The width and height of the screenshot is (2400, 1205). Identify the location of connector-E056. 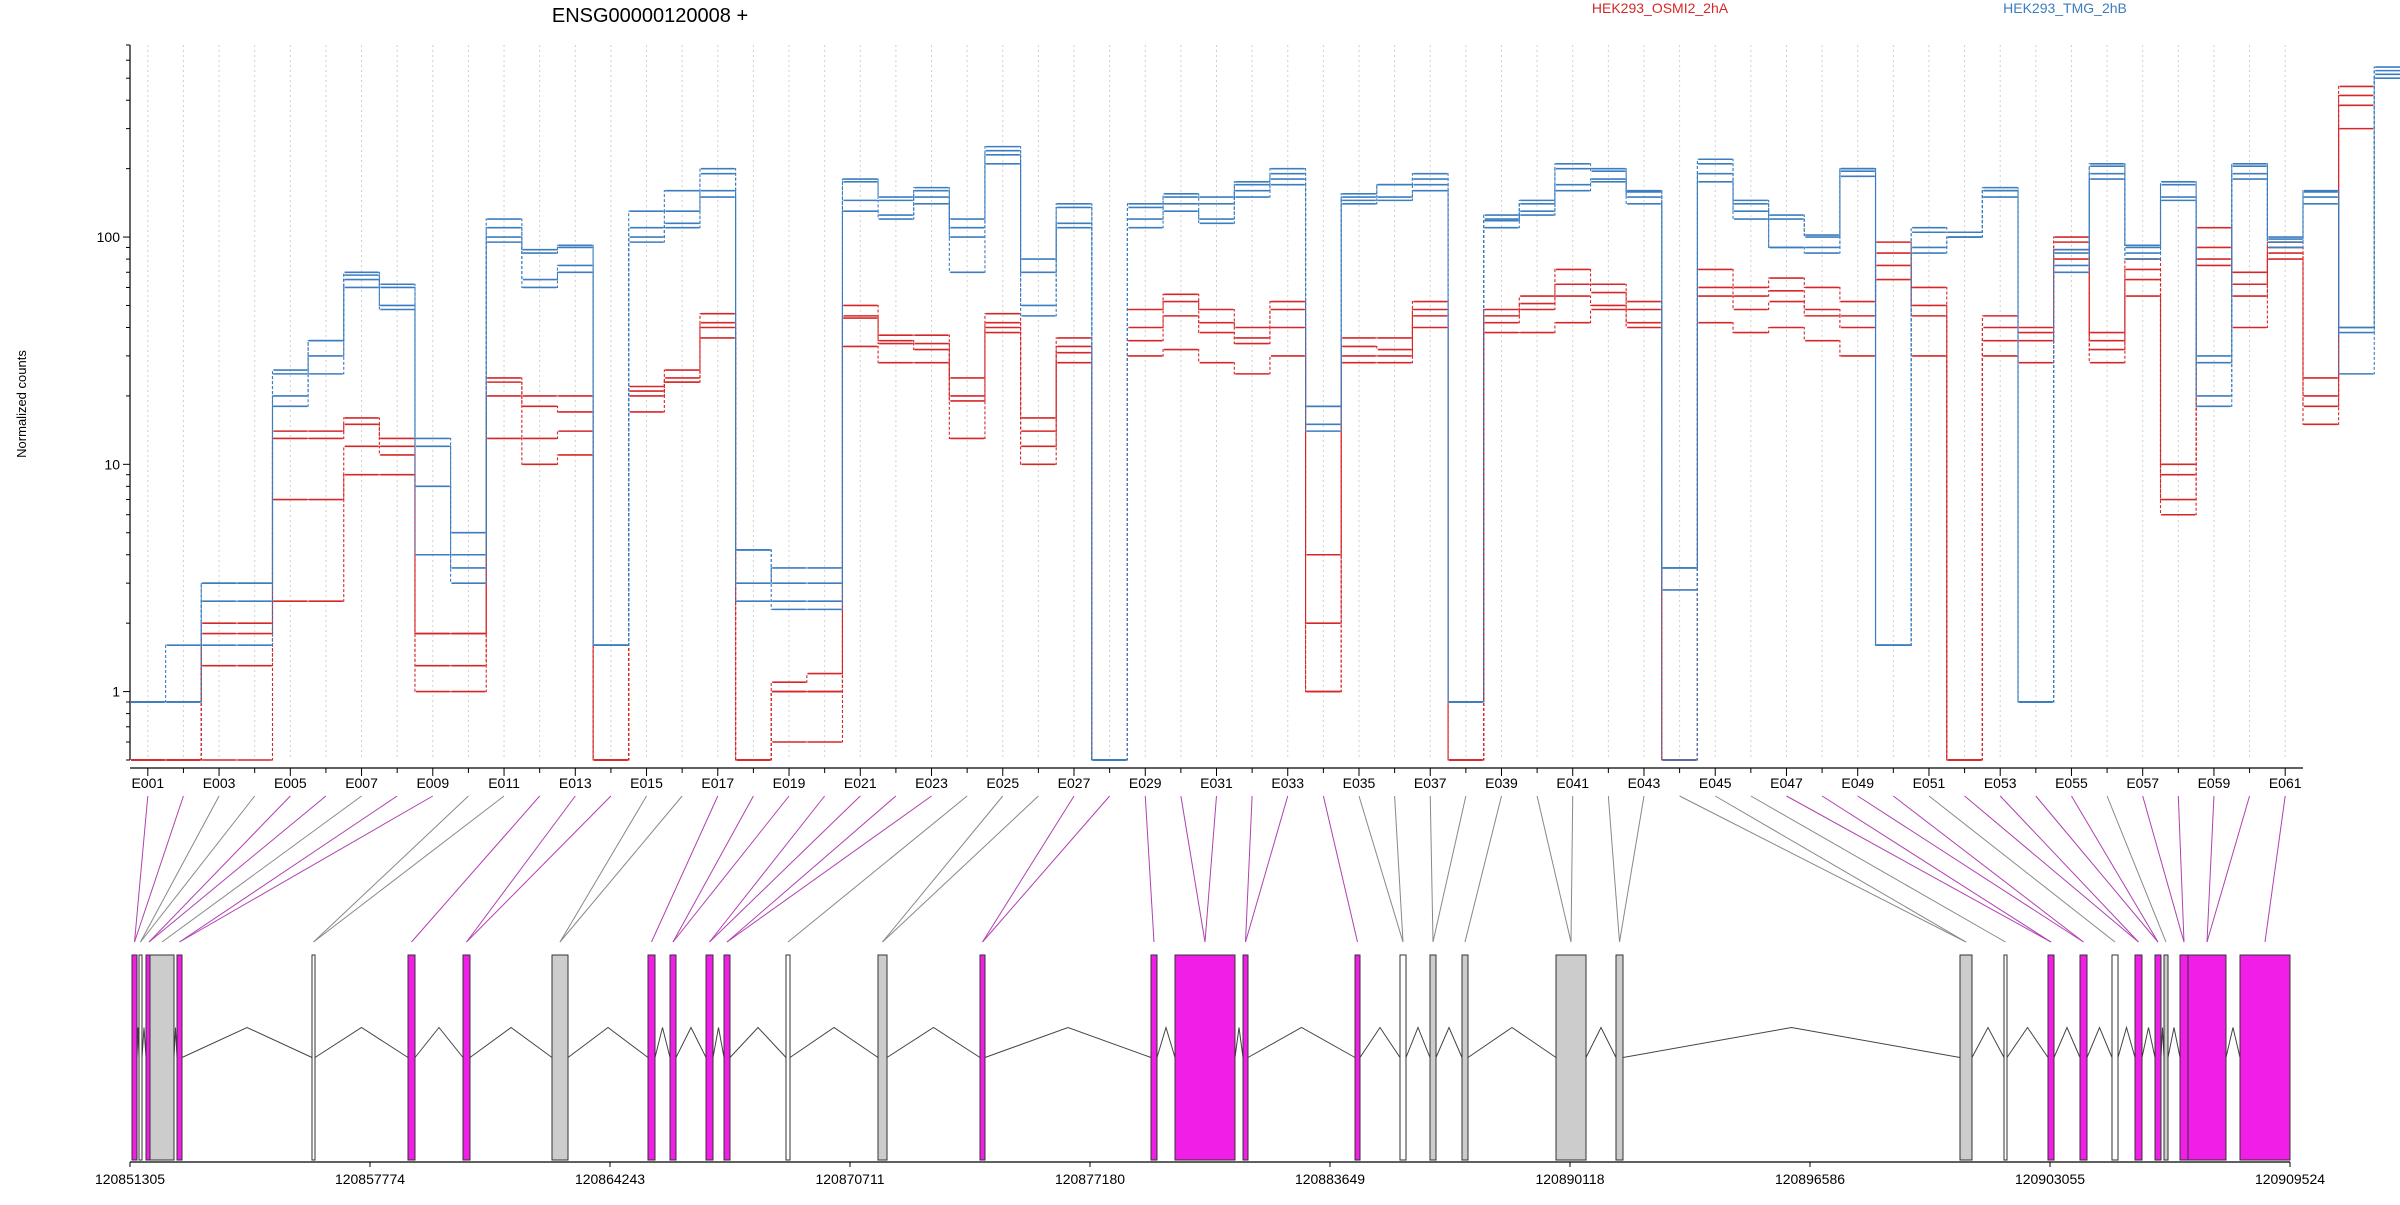
(2136, 869).